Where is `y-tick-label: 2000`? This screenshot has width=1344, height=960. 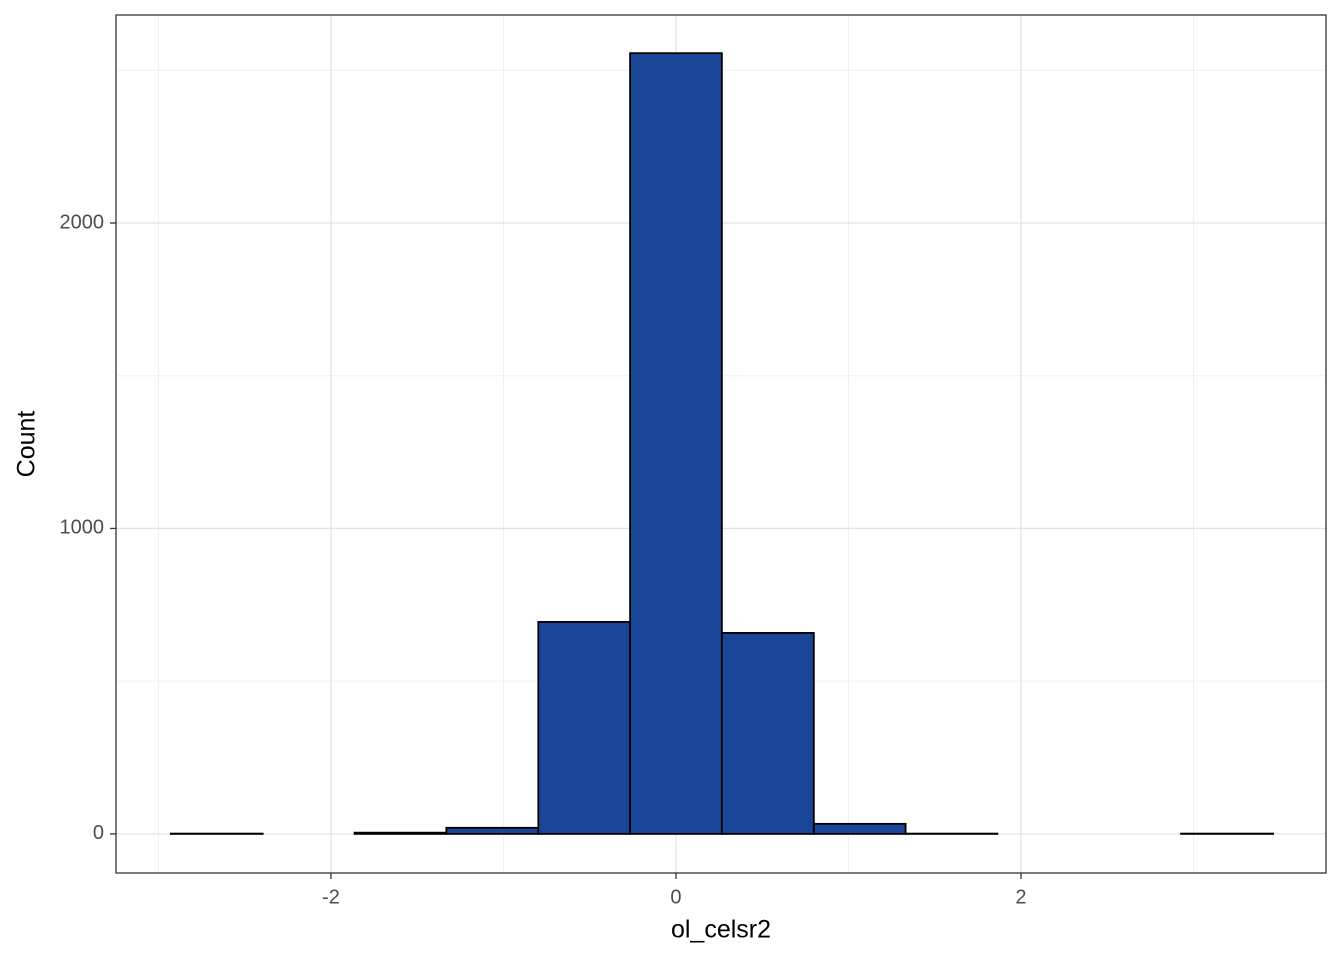 y-tick-label: 2000 is located at coordinates (82, 222).